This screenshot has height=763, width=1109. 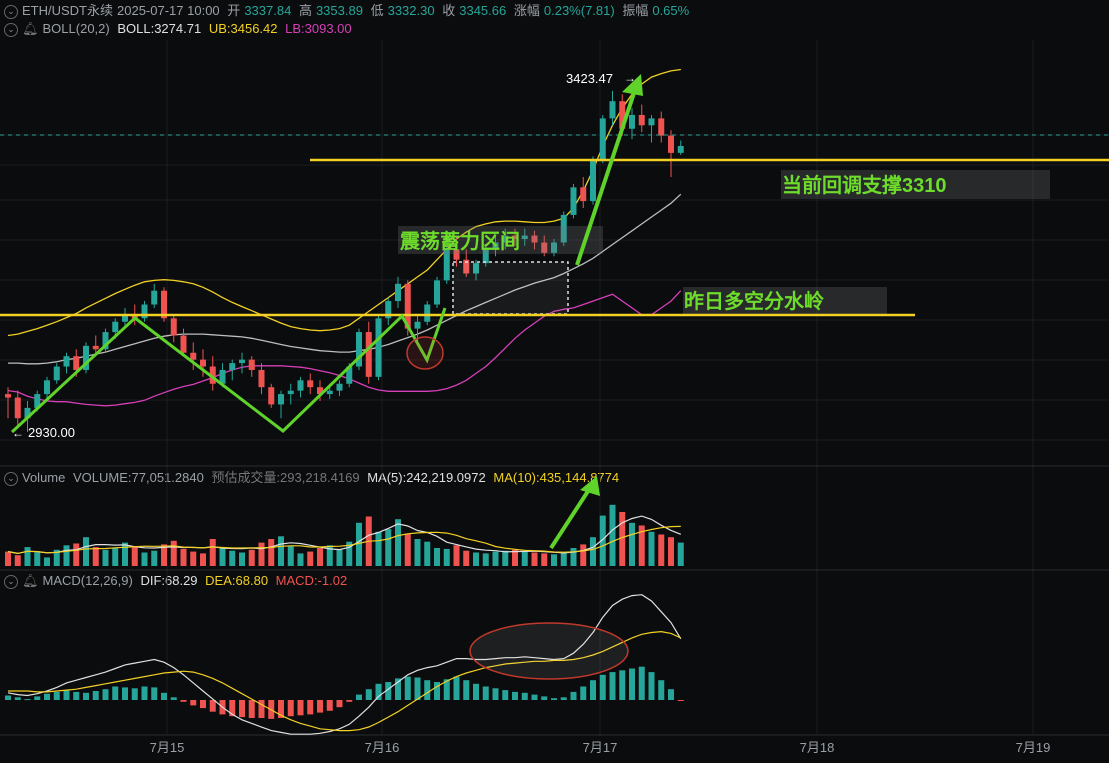 I want to click on symbol-label: ETH/USDT永续, so click(x=68, y=10).